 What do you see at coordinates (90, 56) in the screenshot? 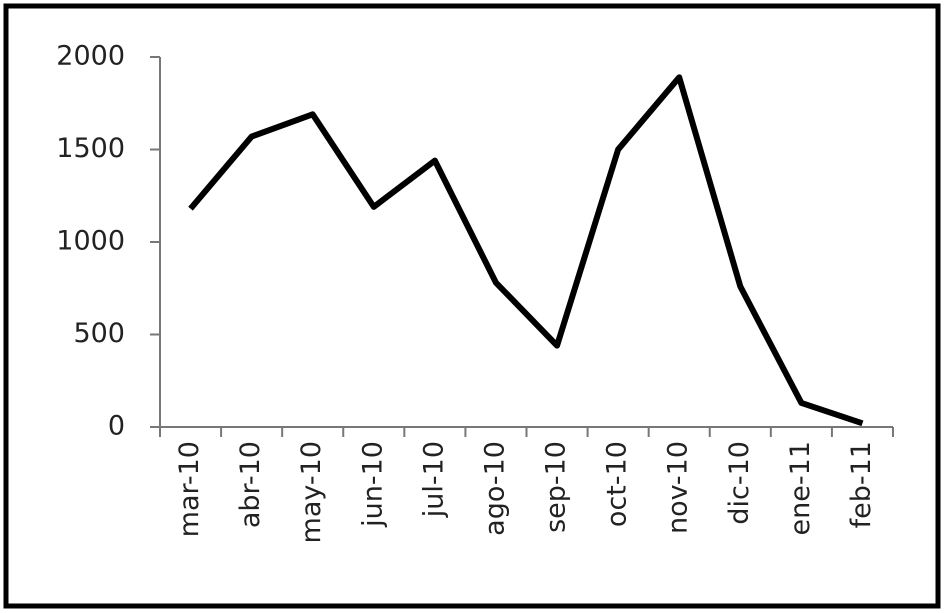
I see `y-tick-label: 2000` at bounding box center [90, 56].